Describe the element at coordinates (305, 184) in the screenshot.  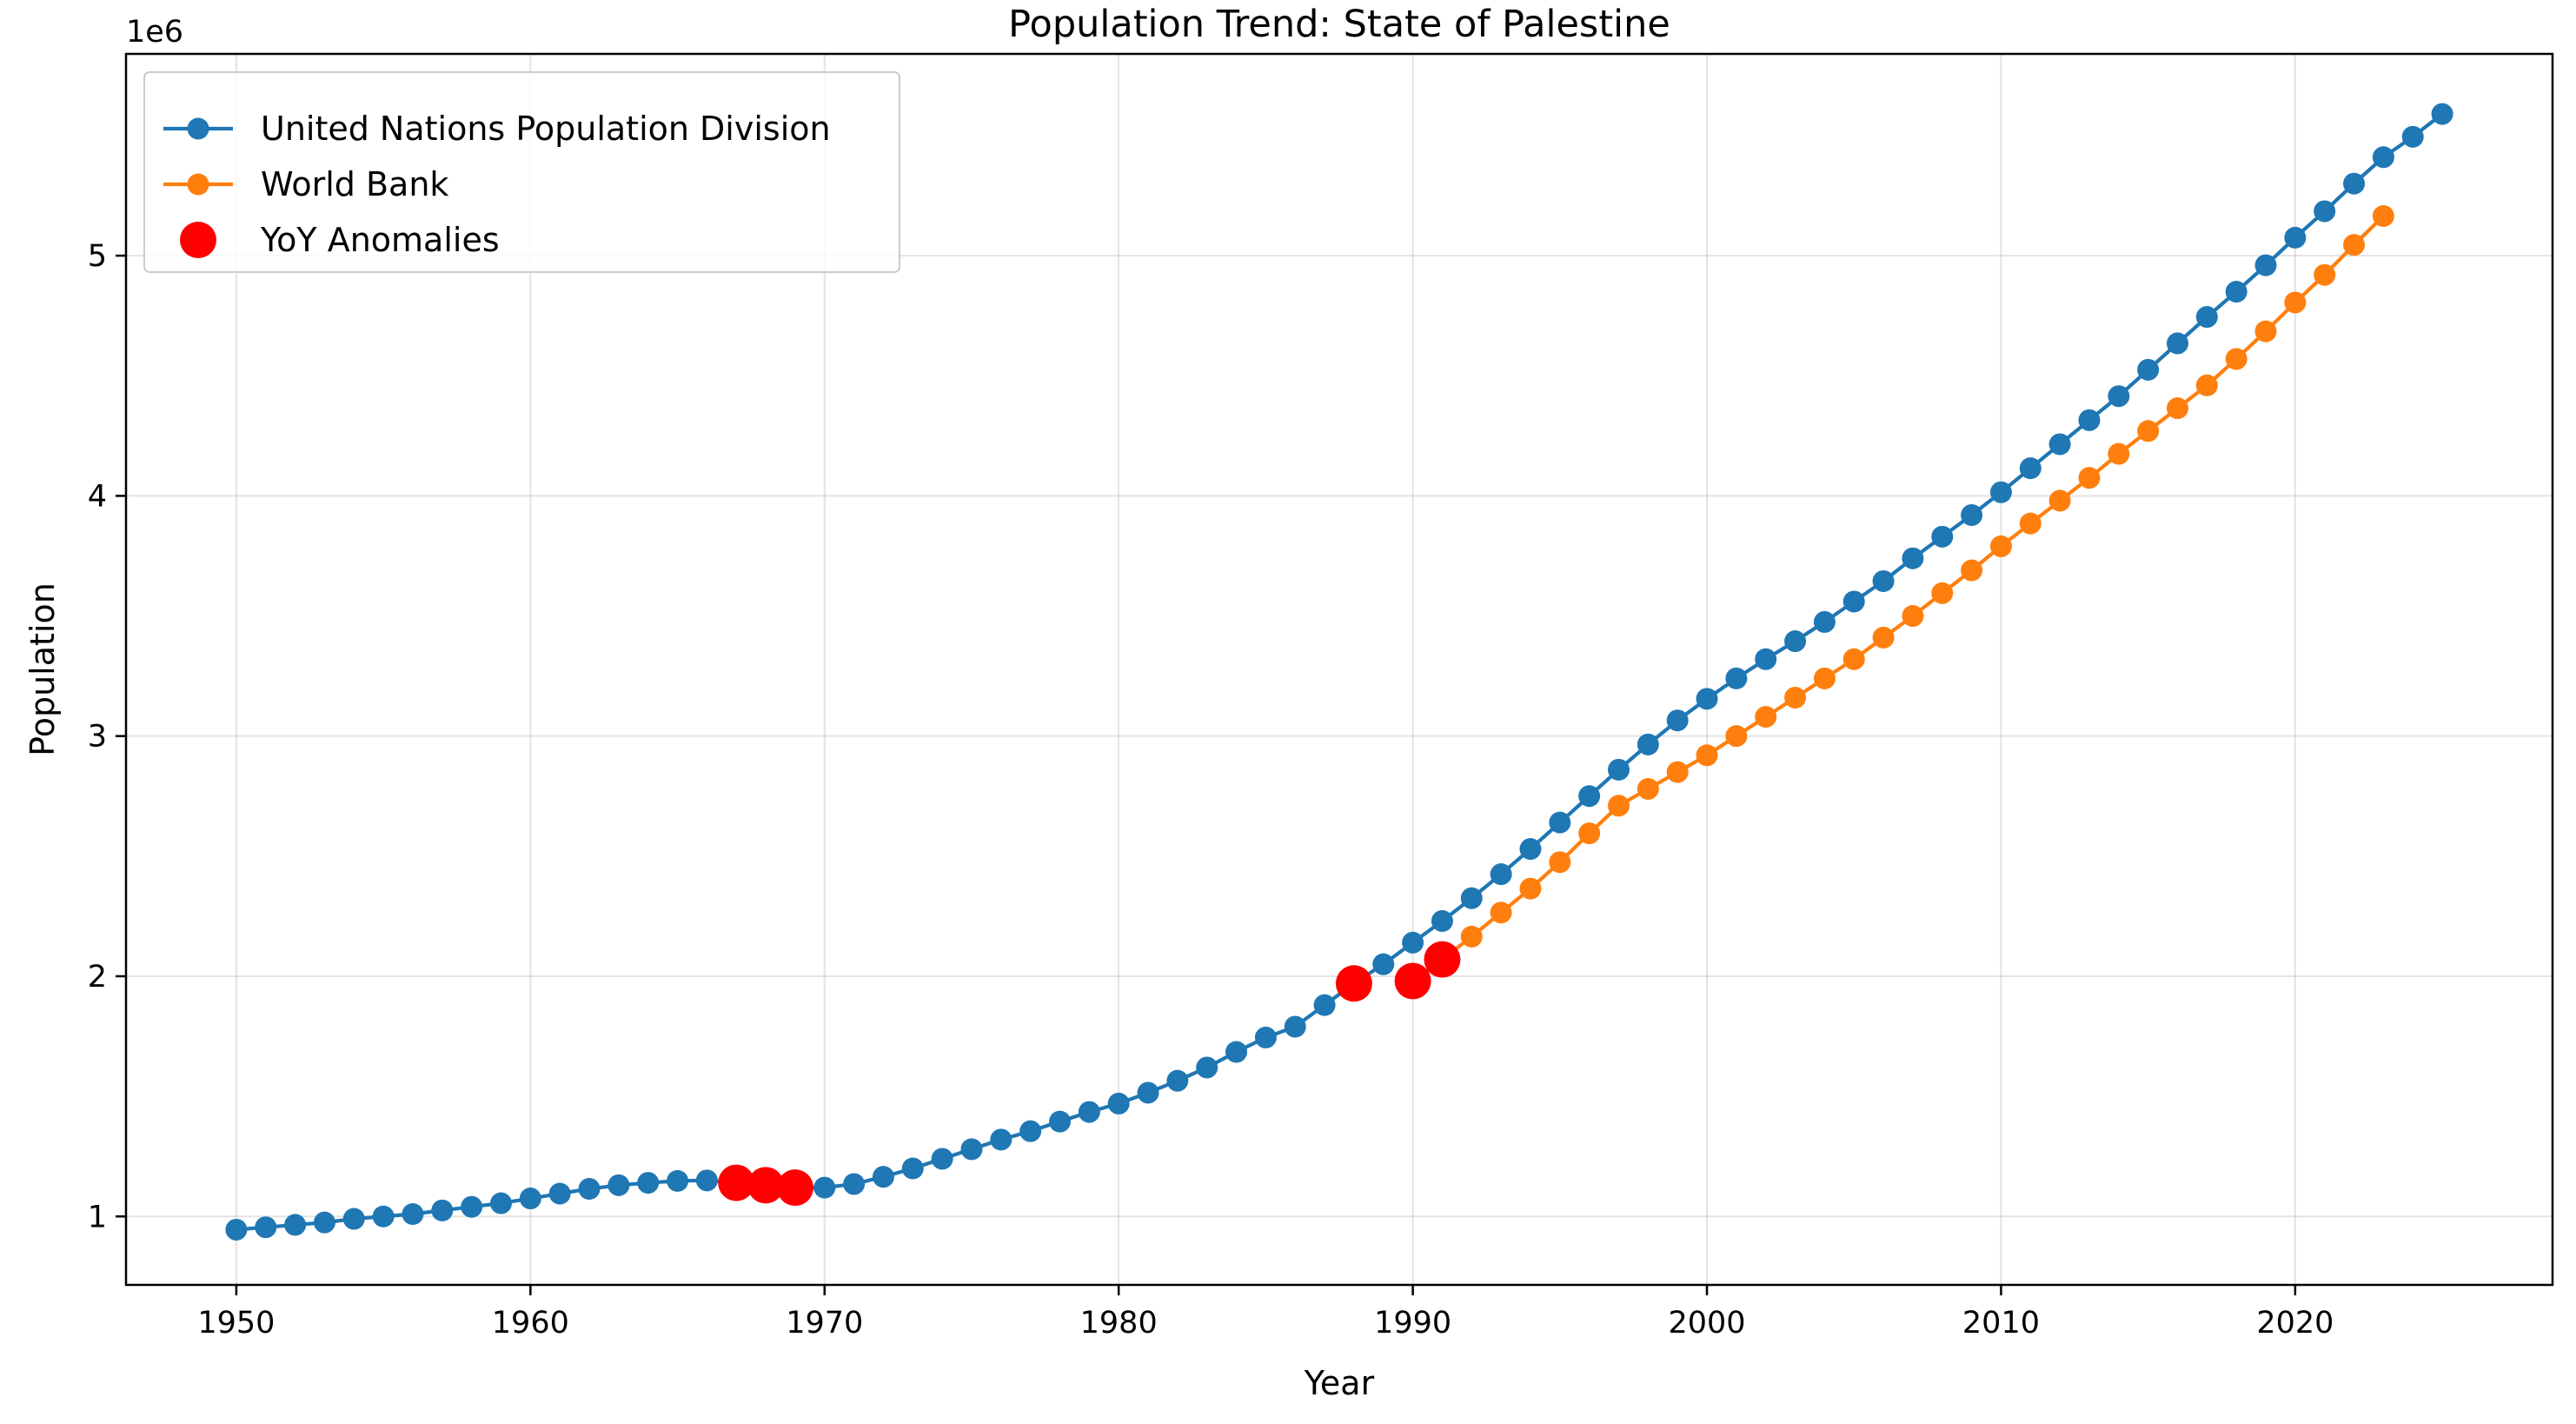
I see `legend-entry: World Bank` at that location.